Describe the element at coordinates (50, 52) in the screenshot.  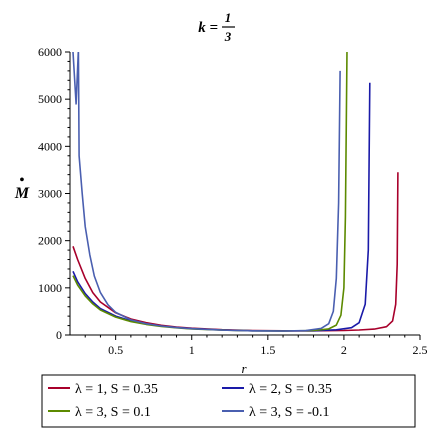
I see `y-tick-label: 6000` at that location.